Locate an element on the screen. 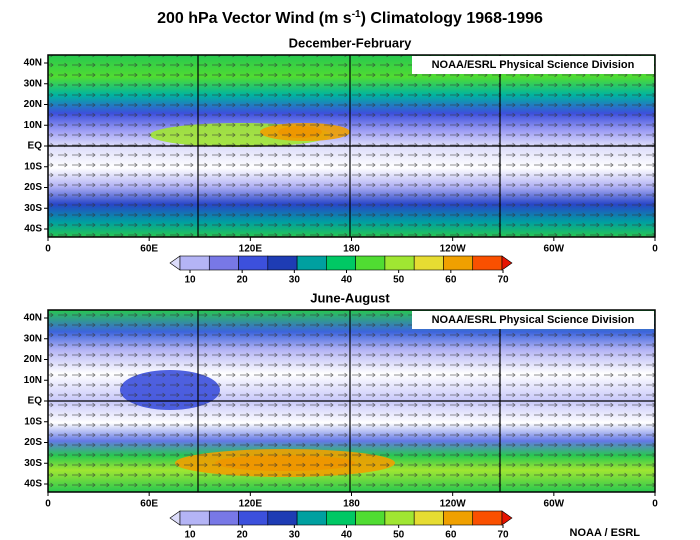 This screenshot has height=540, width=700. footer: NOAA / ESRL is located at coordinates (605, 533).